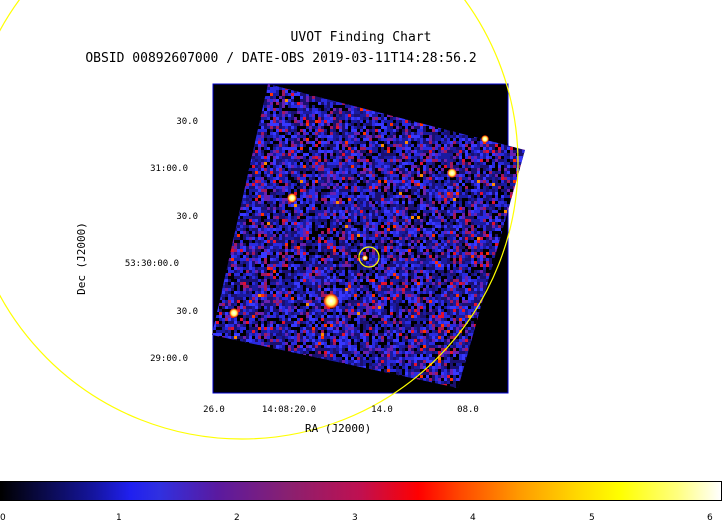 The width and height of the screenshot is (722, 523). Describe the element at coordinates (148, 359) in the screenshot. I see `y-tick-6: 29:00.0` at that location.